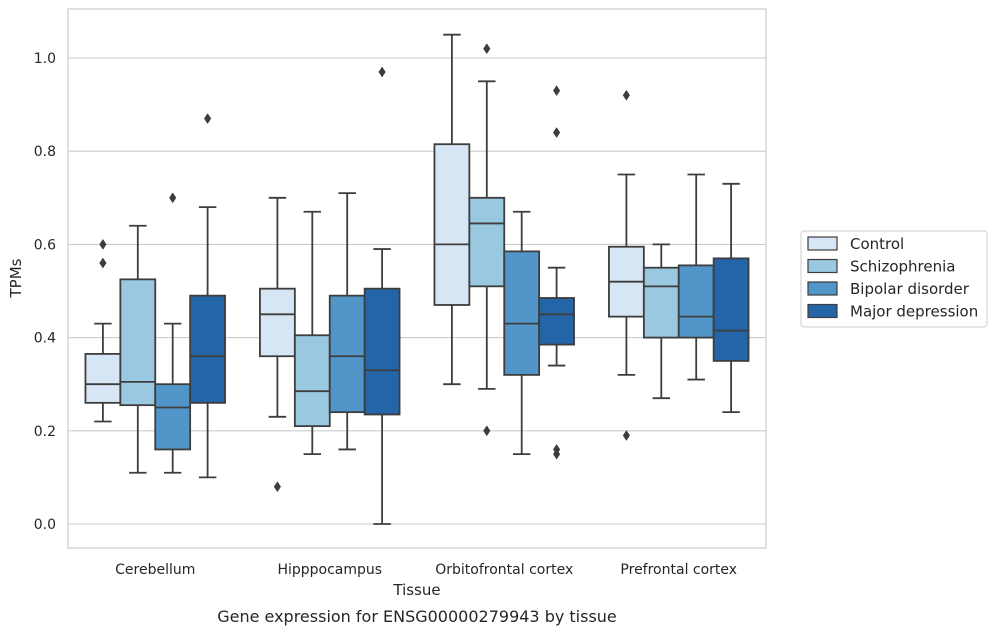 This screenshot has width=997, height=634. I want to click on legend-label: Major depression, so click(914, 312).